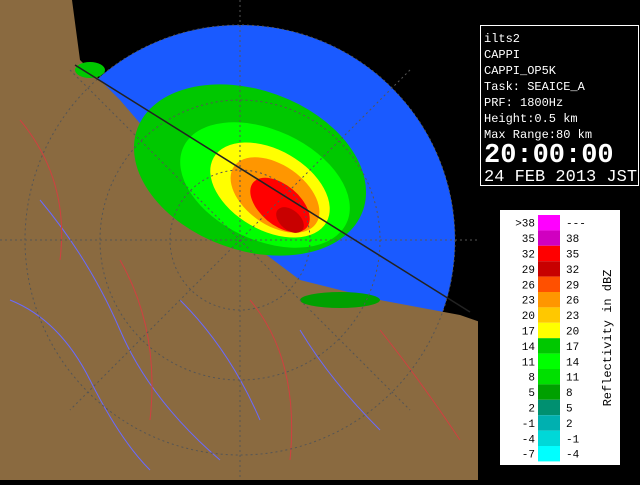  I want to click on legend-high: -1, so click(573, 440).